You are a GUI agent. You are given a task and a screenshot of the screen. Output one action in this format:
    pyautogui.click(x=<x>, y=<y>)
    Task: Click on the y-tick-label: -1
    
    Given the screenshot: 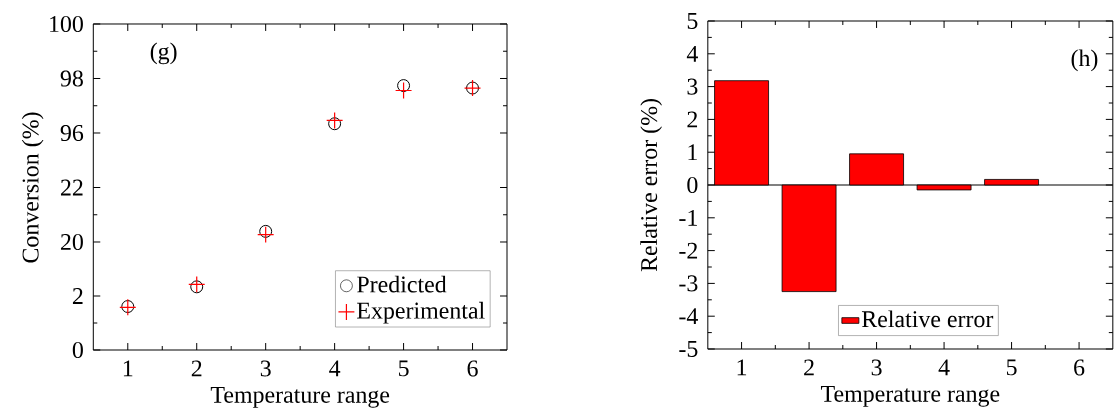 What is the action you would take?
    pyautogui.click(x=688, y=217)
    